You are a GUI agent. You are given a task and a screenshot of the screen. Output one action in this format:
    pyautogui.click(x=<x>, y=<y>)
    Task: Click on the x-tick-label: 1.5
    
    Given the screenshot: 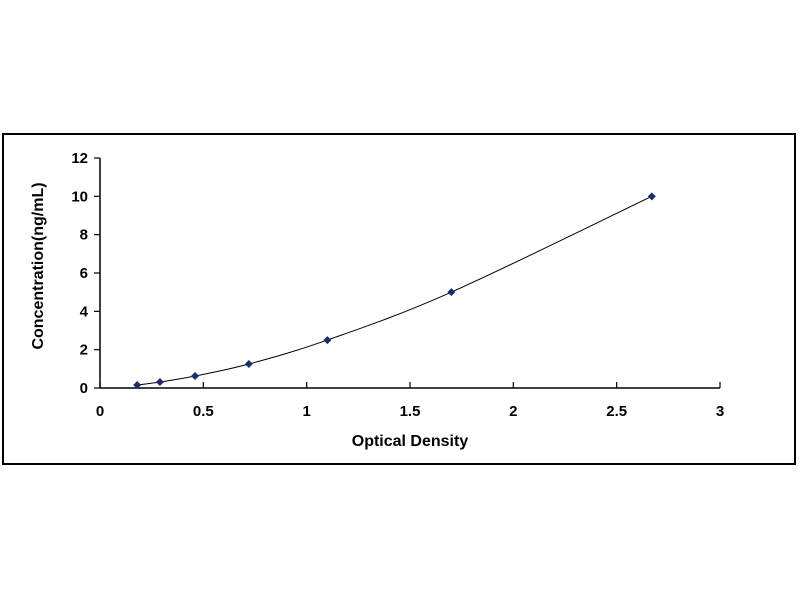 What is the action you would take?
    pyautogui.click(x=410, y=411)
    